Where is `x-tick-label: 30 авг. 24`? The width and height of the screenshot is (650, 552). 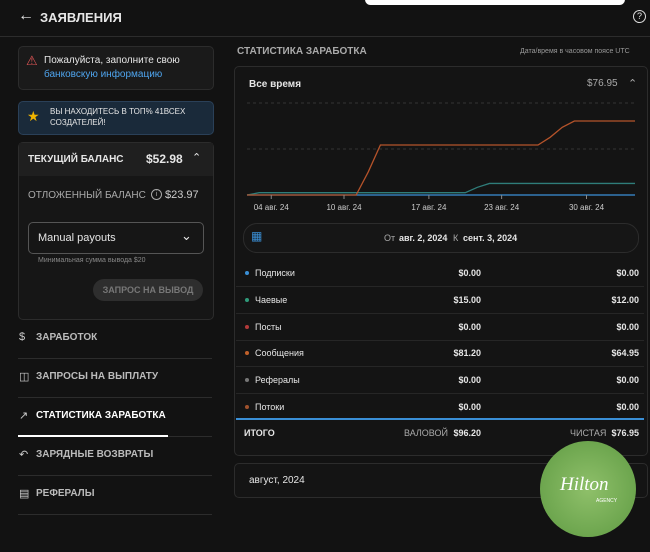 x-tick-label: 30 авг. 24 is located at coordinates (587, 207).